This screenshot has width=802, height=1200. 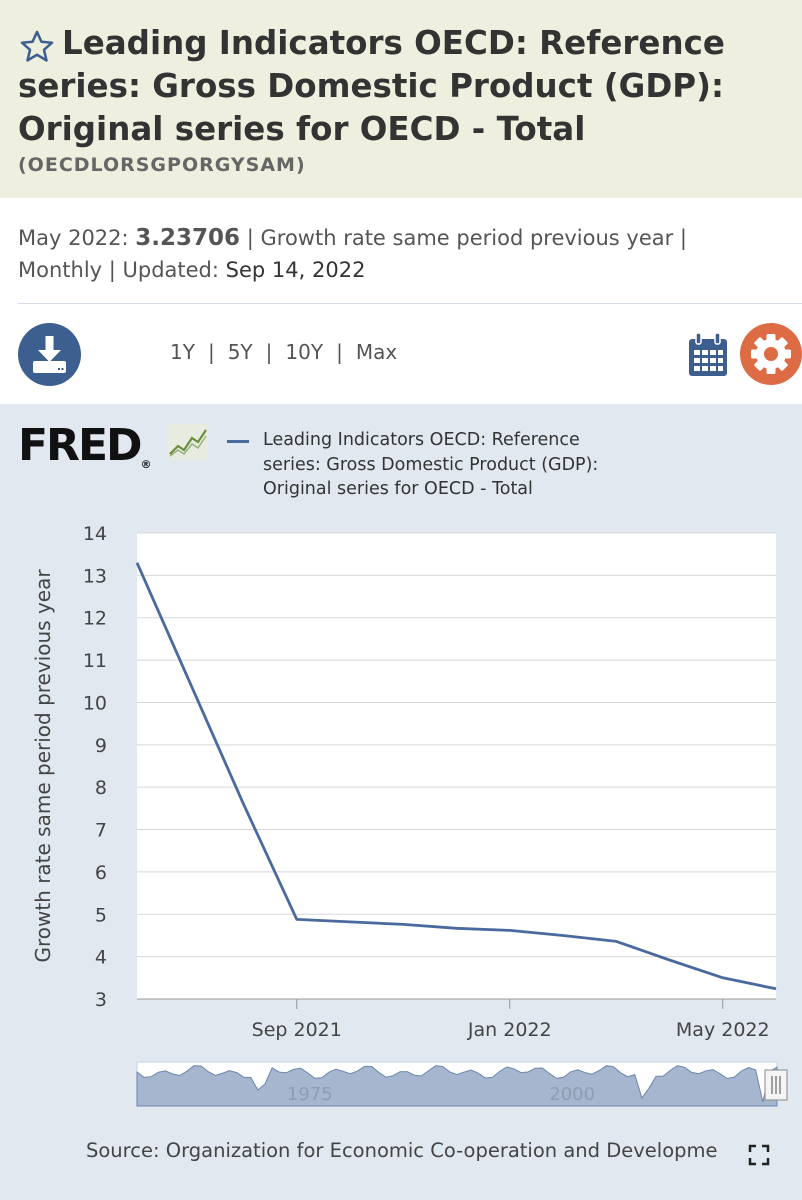 What do you see at coordinates (182, 352) in the screenshot?
I see `range-1y: 1Y` at bounding box center [182, 352].